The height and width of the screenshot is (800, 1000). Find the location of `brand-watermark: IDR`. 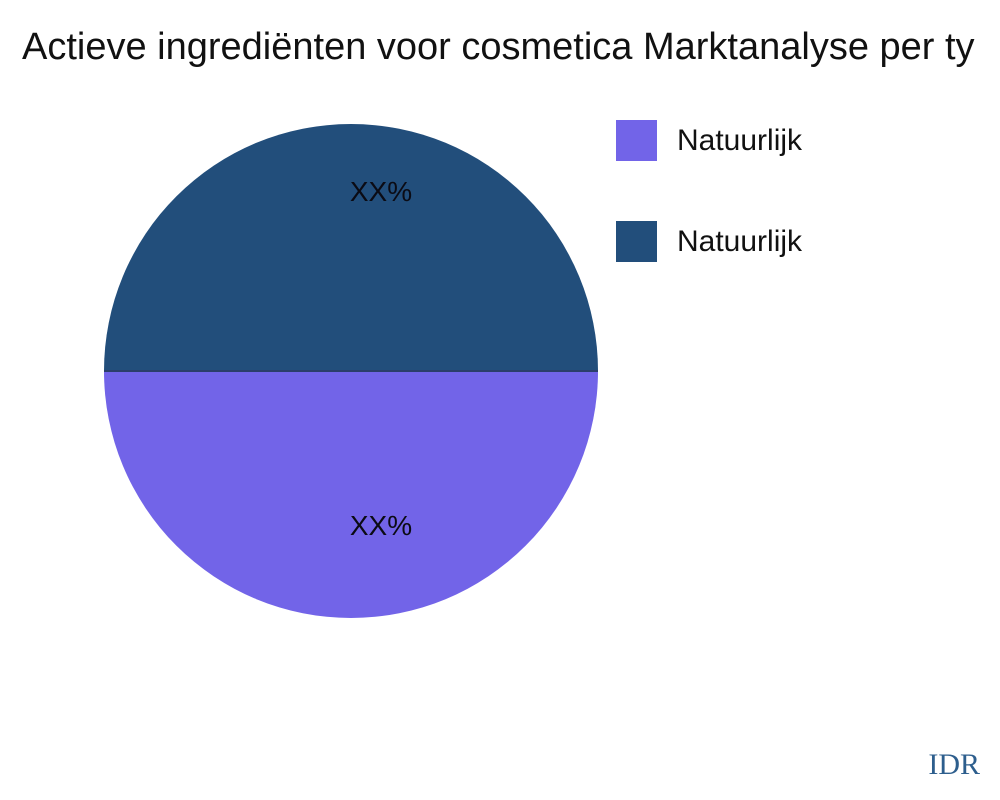

brand-watermark: IDR is located at coordinates (954, 764).